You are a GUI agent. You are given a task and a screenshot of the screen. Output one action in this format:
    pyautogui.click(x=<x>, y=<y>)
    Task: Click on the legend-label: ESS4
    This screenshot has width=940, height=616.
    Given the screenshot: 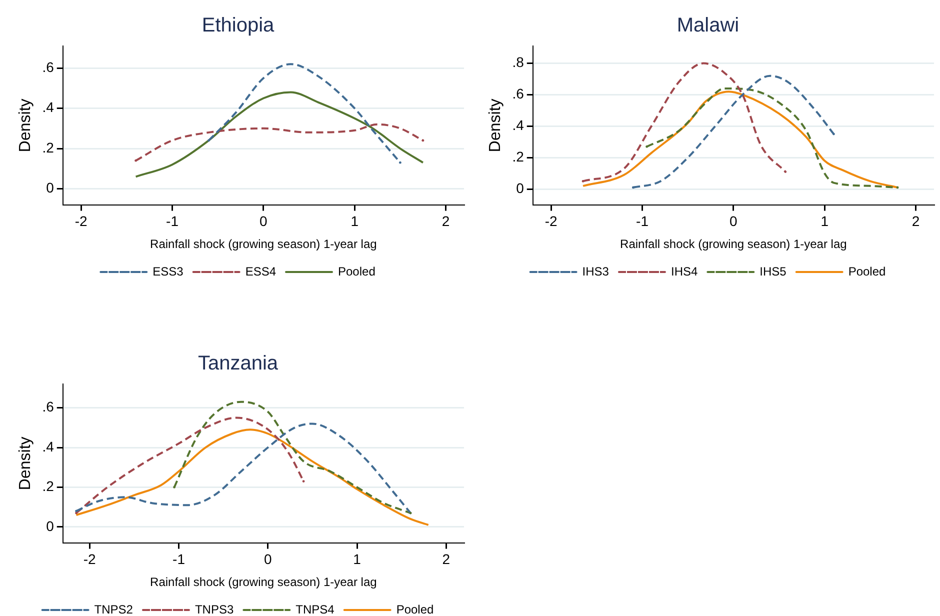 What is the action you would take?
    pyautogui.click(x=260, y=271)
    